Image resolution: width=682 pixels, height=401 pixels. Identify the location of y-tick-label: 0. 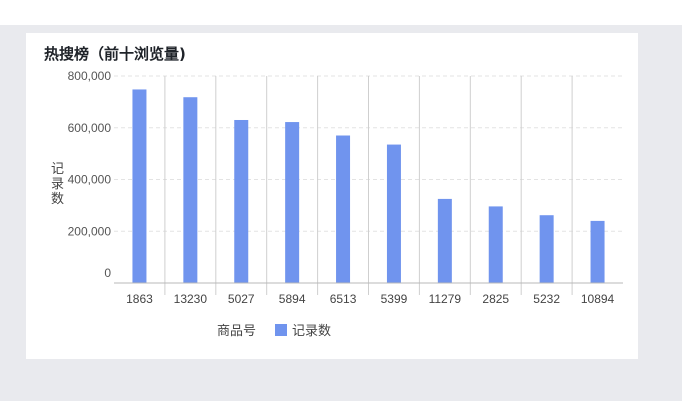
(107, 273).